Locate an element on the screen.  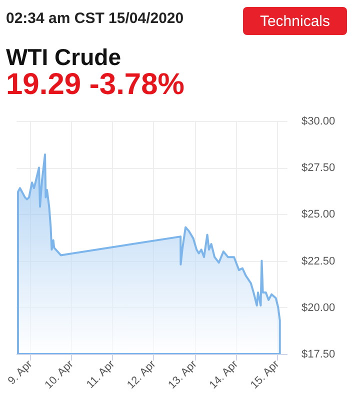
y-tick-label: $17.50 is located at coordinates (319, 354).